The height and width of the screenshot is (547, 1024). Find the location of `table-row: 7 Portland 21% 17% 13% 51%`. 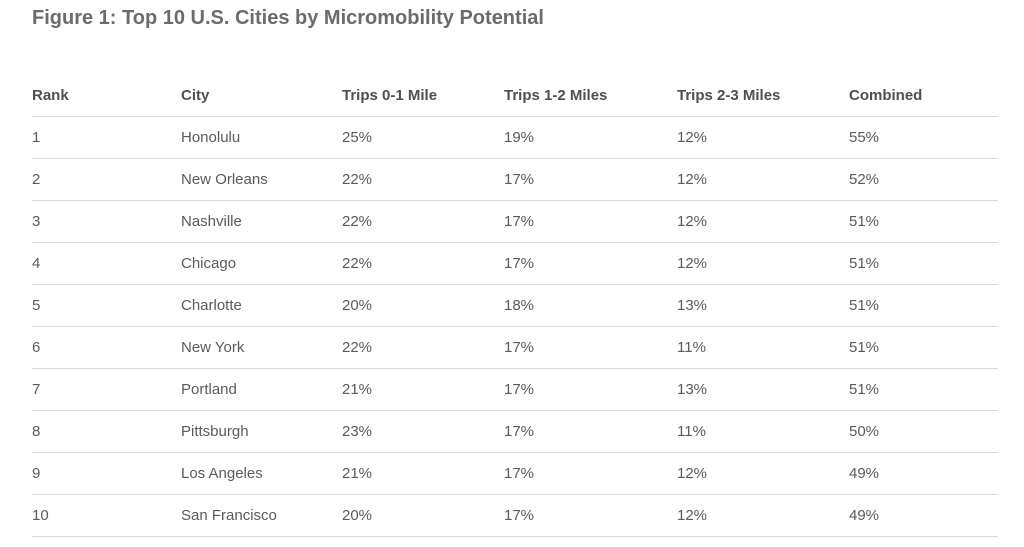

table-row: 7 Portland 21% 17% 13% 51% is located at coordinates (515, 389).